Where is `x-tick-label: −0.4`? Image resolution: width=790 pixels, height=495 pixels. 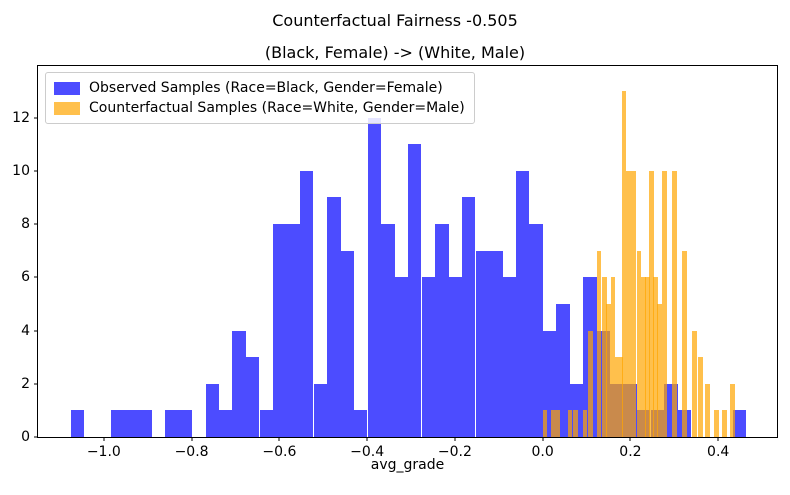
x-tick-label: −0.4 is located at coordinates (367, 452).